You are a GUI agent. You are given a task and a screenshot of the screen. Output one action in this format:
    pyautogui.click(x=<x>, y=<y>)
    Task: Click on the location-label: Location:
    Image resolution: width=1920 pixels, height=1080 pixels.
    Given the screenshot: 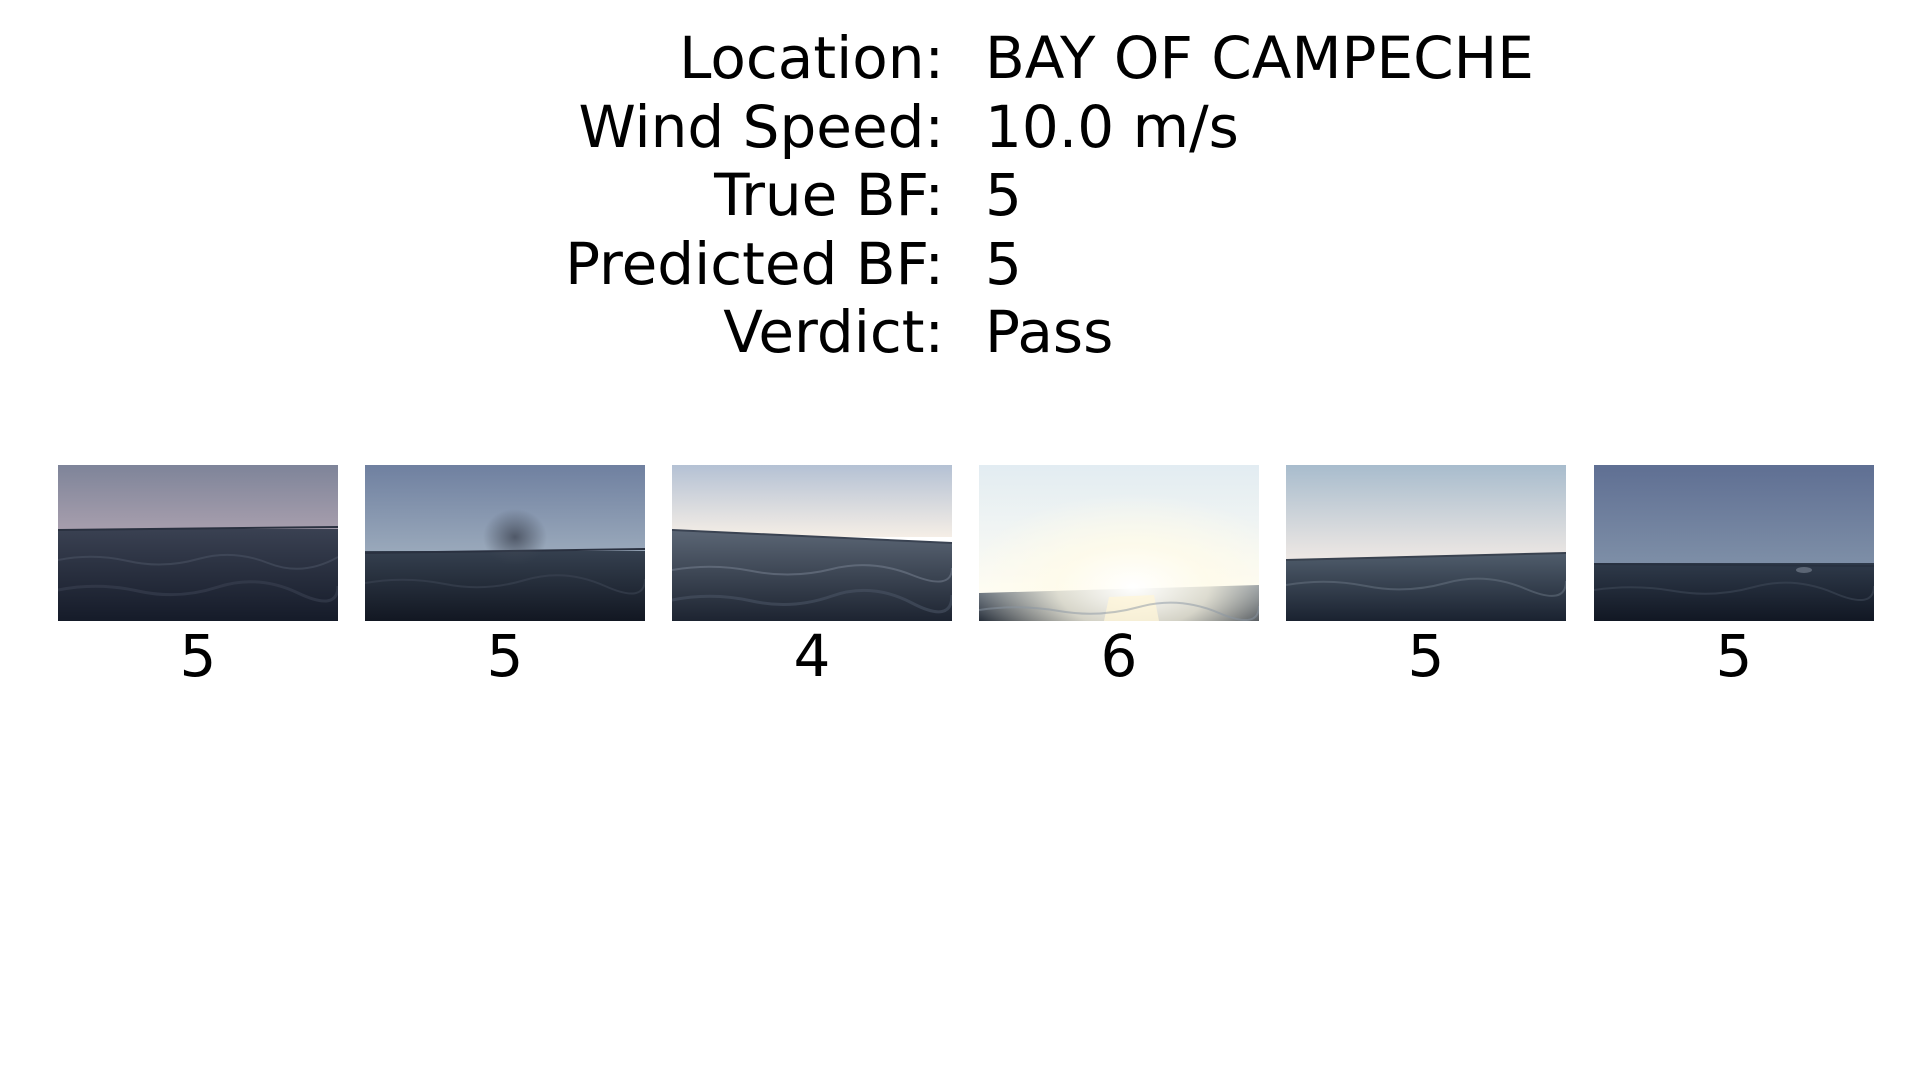 What is the action you would take?
    pyautogui.click(x=811, y=58)
    